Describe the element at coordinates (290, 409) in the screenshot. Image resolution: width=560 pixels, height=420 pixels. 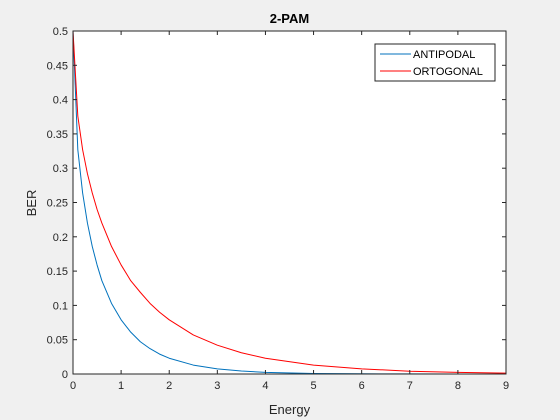
I see `x-axis-label: Energy` at that location.